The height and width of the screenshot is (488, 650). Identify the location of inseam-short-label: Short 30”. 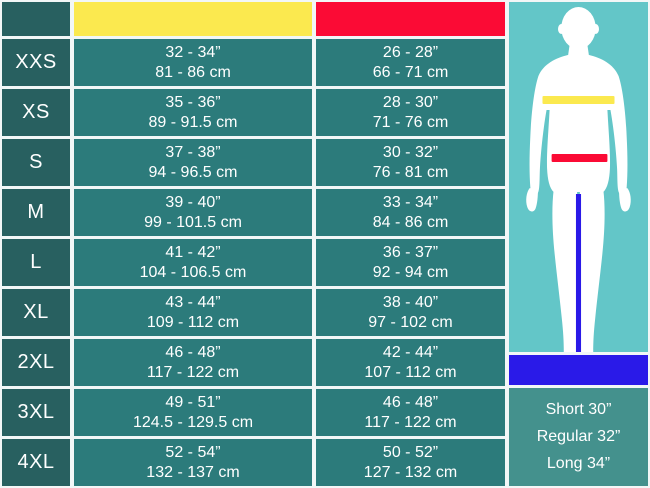
(578, 409).